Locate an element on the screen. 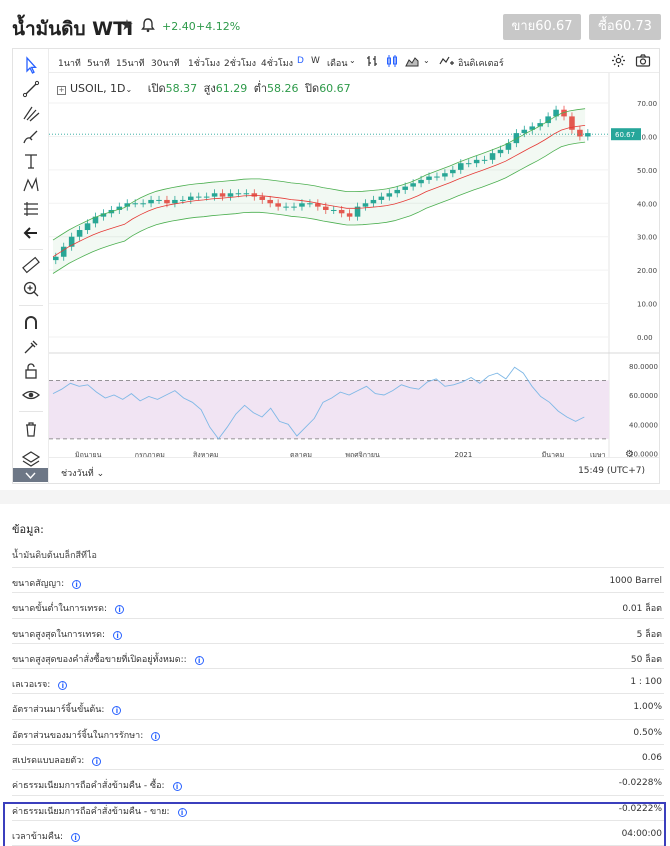 The image size is (670, 846). brush-icon is located at coordinates (31, 137).